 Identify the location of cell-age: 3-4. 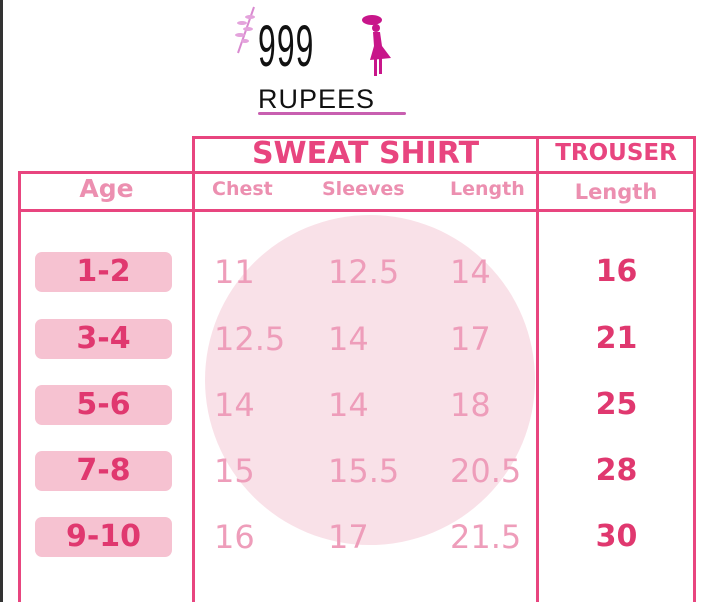
(103, 339).